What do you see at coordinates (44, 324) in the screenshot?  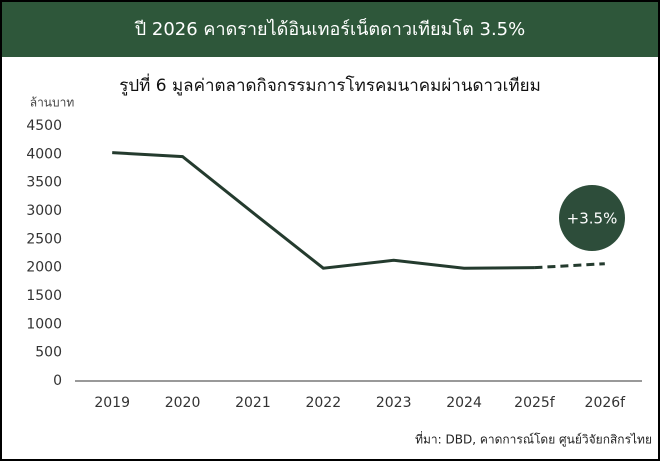 I see `y-tick-label: 1000` at bounding box center [44, 324].